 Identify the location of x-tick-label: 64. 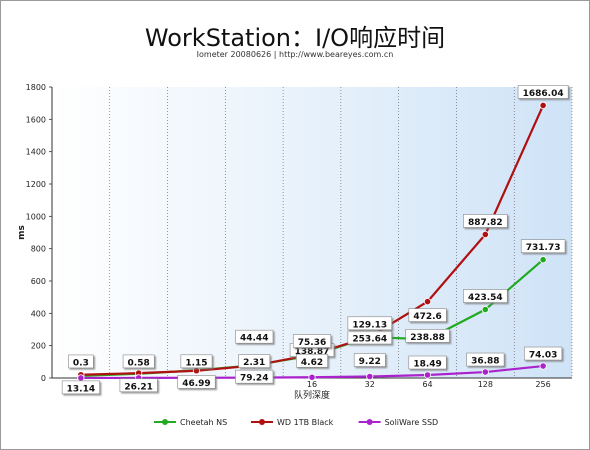
(427, 384).